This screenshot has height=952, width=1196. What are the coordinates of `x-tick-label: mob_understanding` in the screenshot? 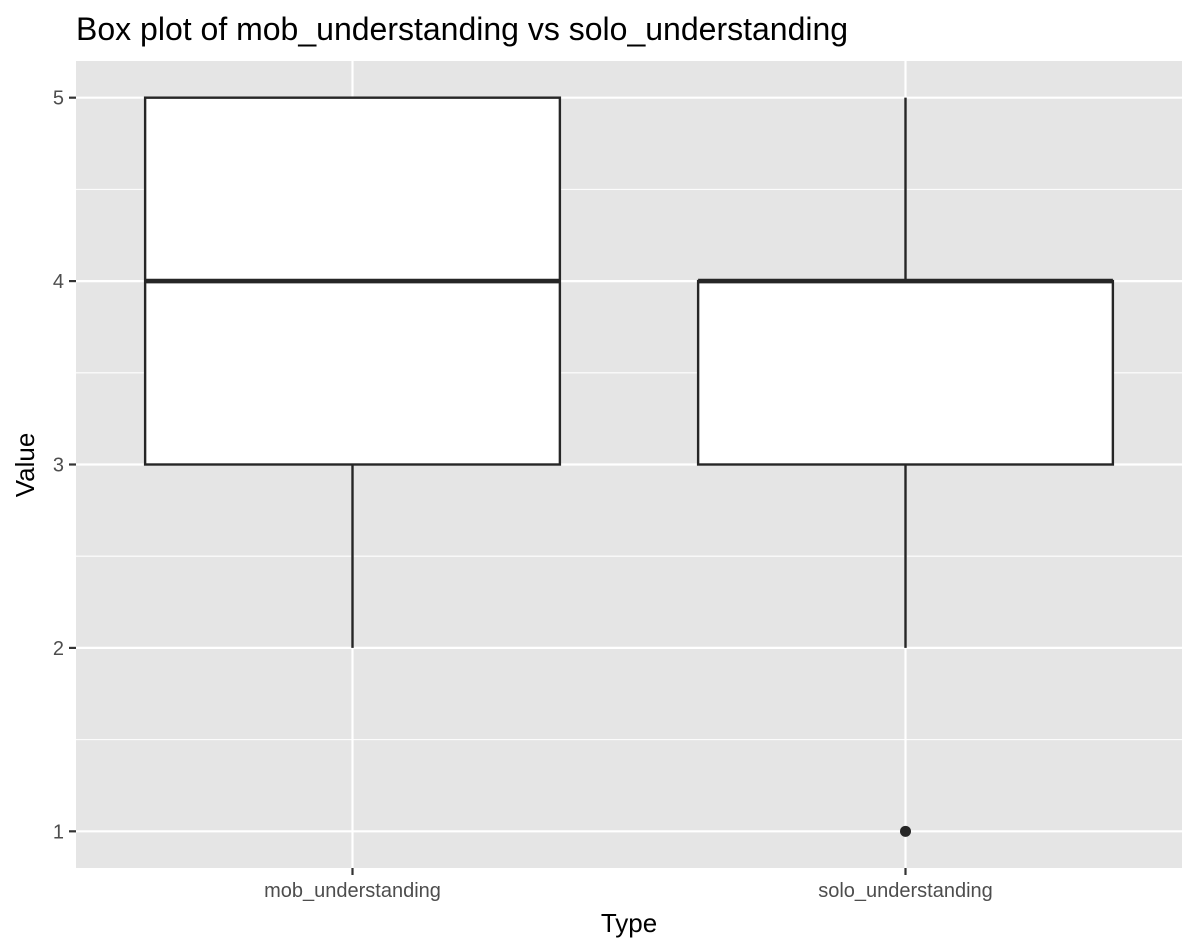 It's located at (352, 891).